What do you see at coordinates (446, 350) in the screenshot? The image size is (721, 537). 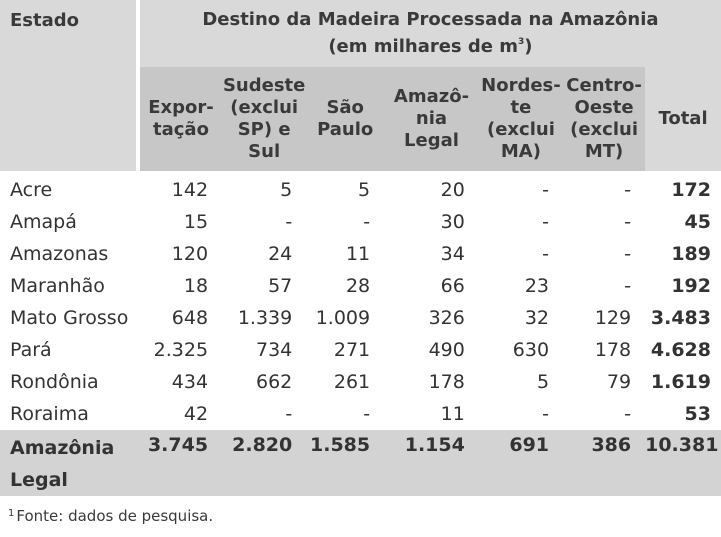 I see `value-cell: 490` at bounding box center [446, 350].